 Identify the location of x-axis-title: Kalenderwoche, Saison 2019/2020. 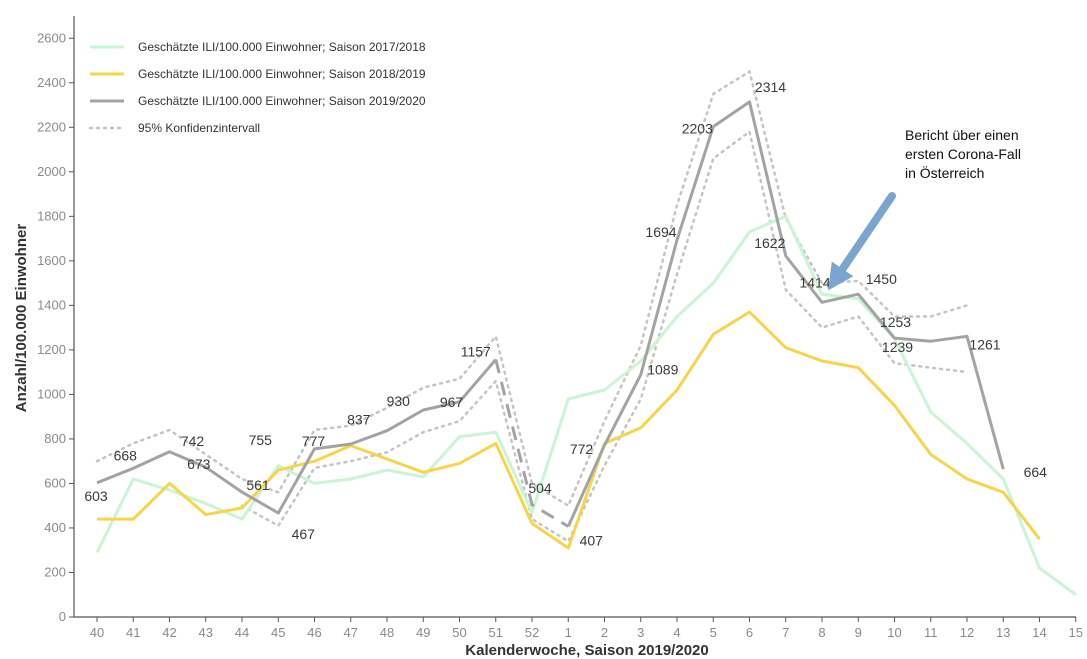
(586, 650).